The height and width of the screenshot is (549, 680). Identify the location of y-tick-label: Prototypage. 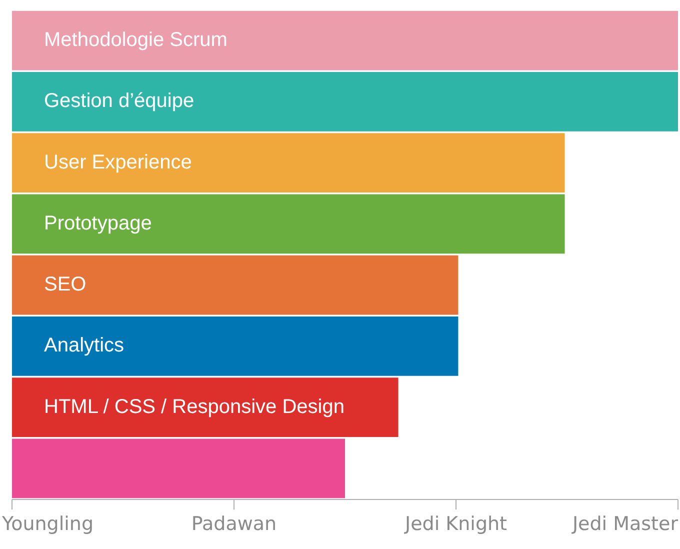
(98, 223).